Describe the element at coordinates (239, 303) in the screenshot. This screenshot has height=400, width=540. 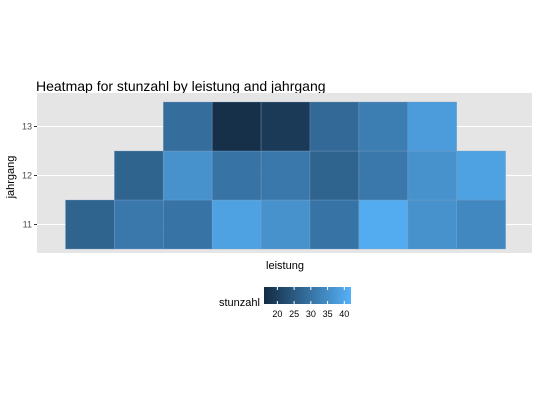
I see `legend-title: stunzahl` at that location.